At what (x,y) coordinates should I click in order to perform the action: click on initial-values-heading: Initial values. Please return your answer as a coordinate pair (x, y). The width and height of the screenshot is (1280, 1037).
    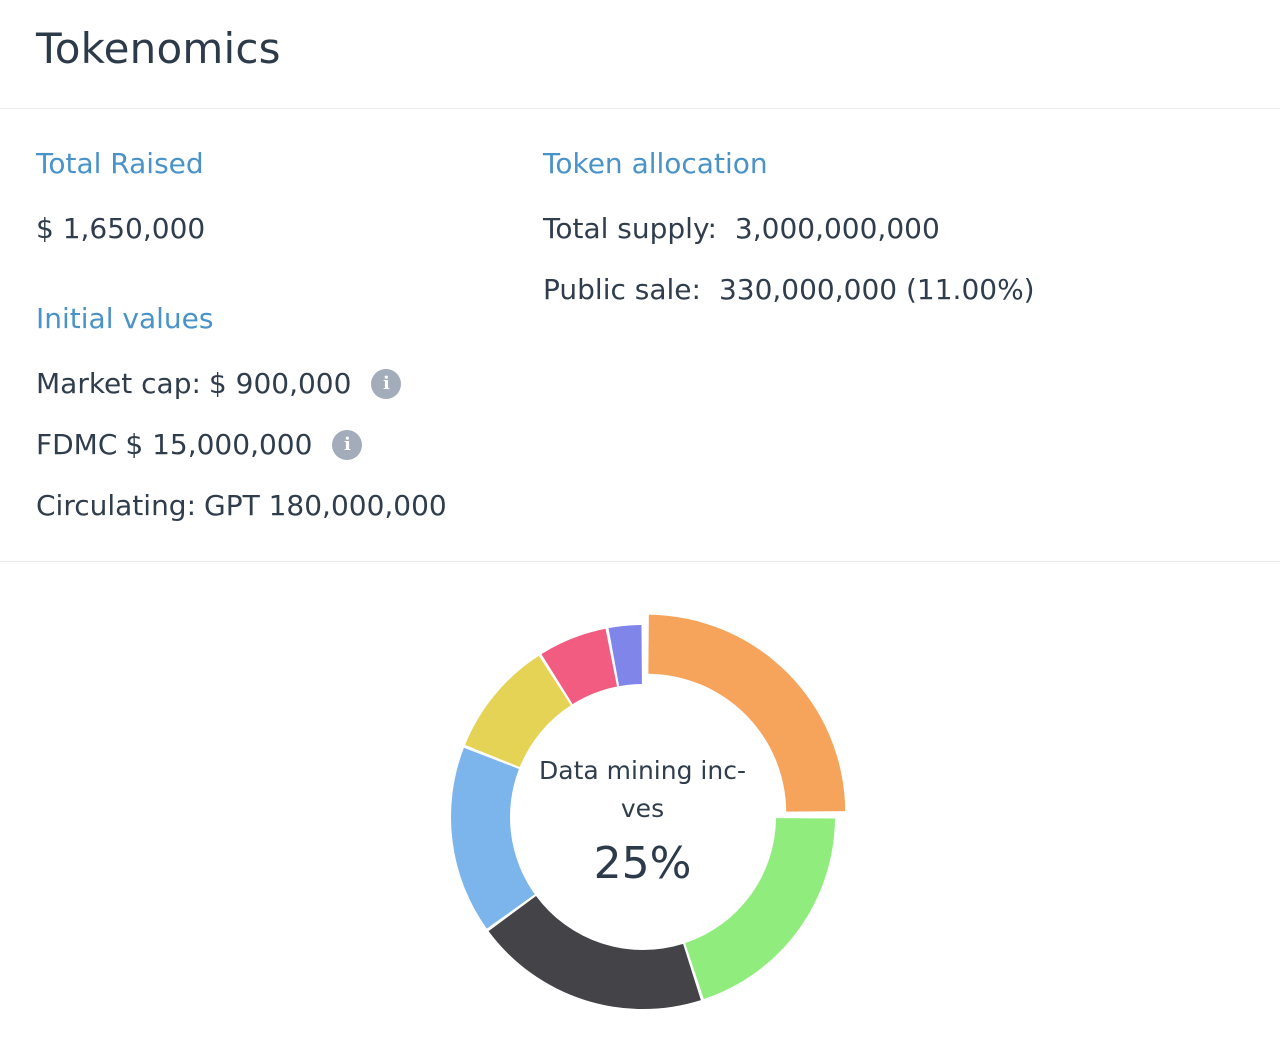
    Looking at the image, I should click on (125, 318).